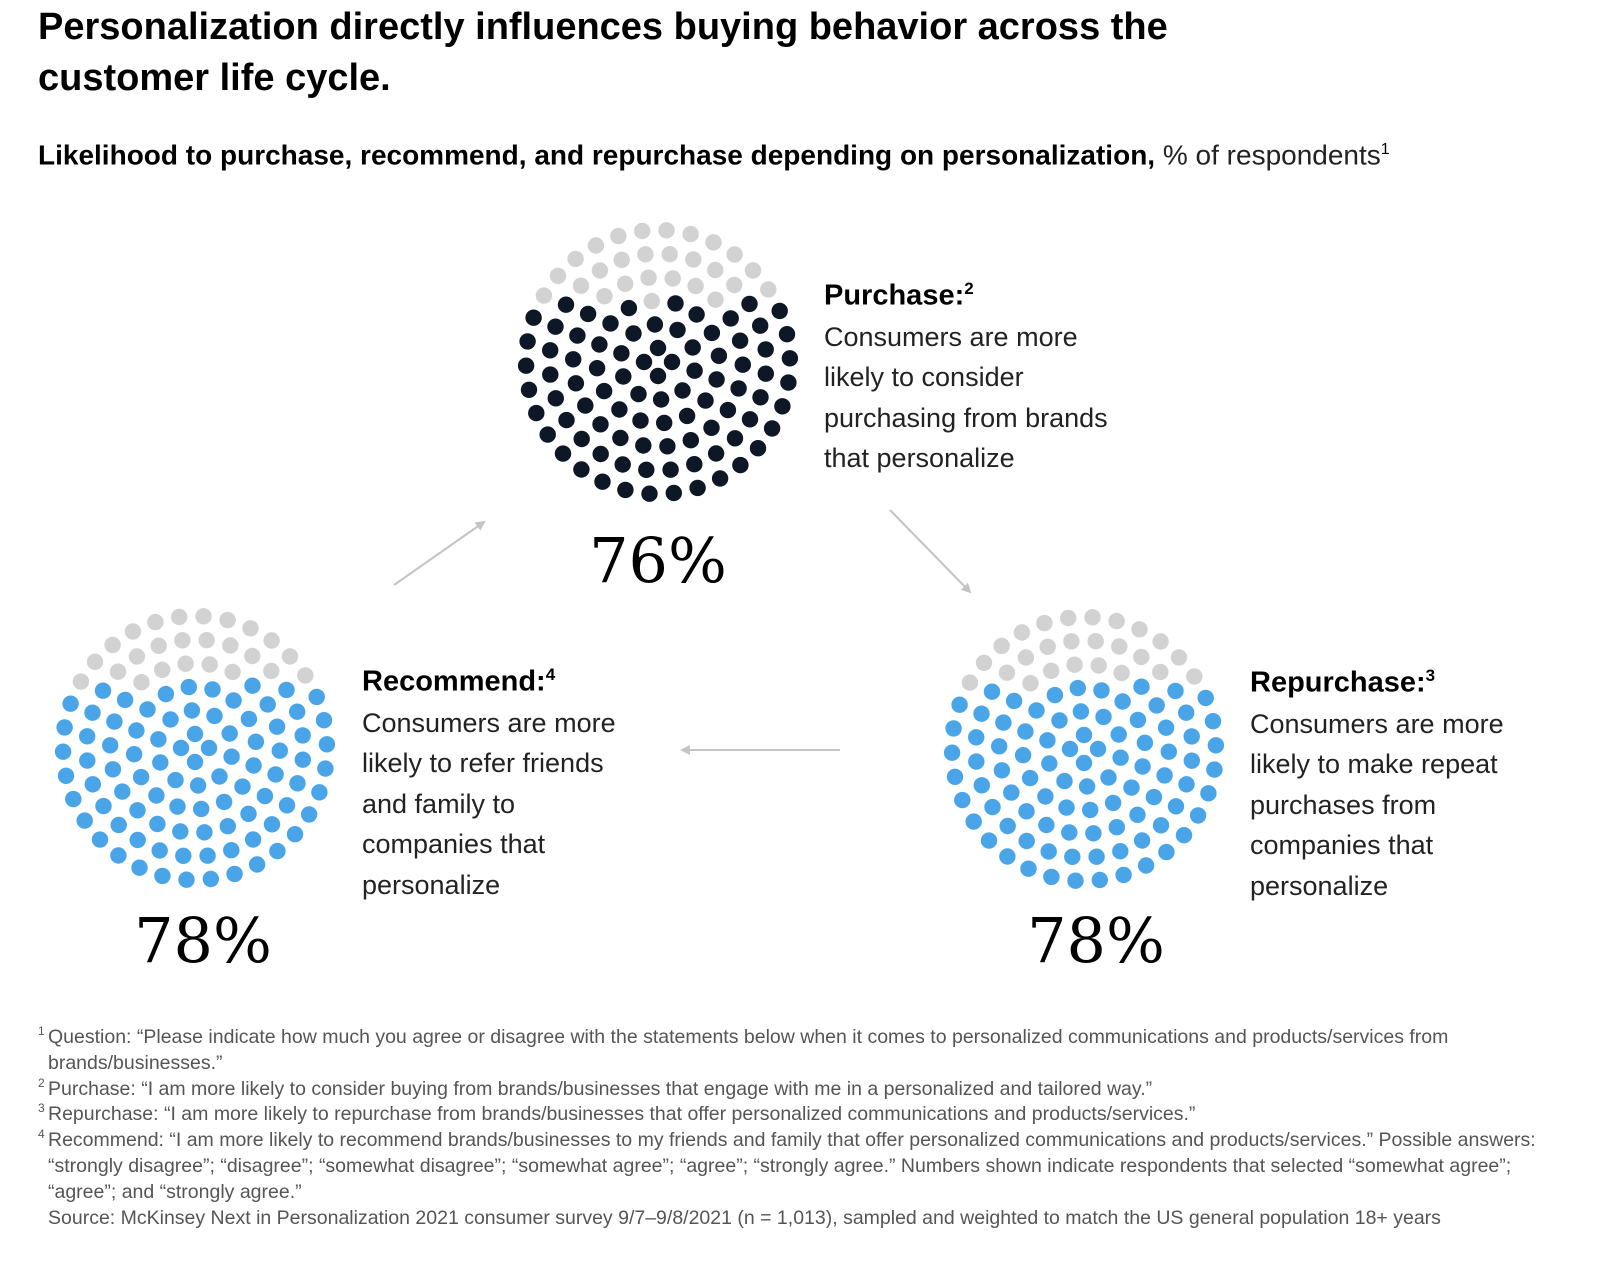  I want to click on dots-purchase, so click(658, 362).